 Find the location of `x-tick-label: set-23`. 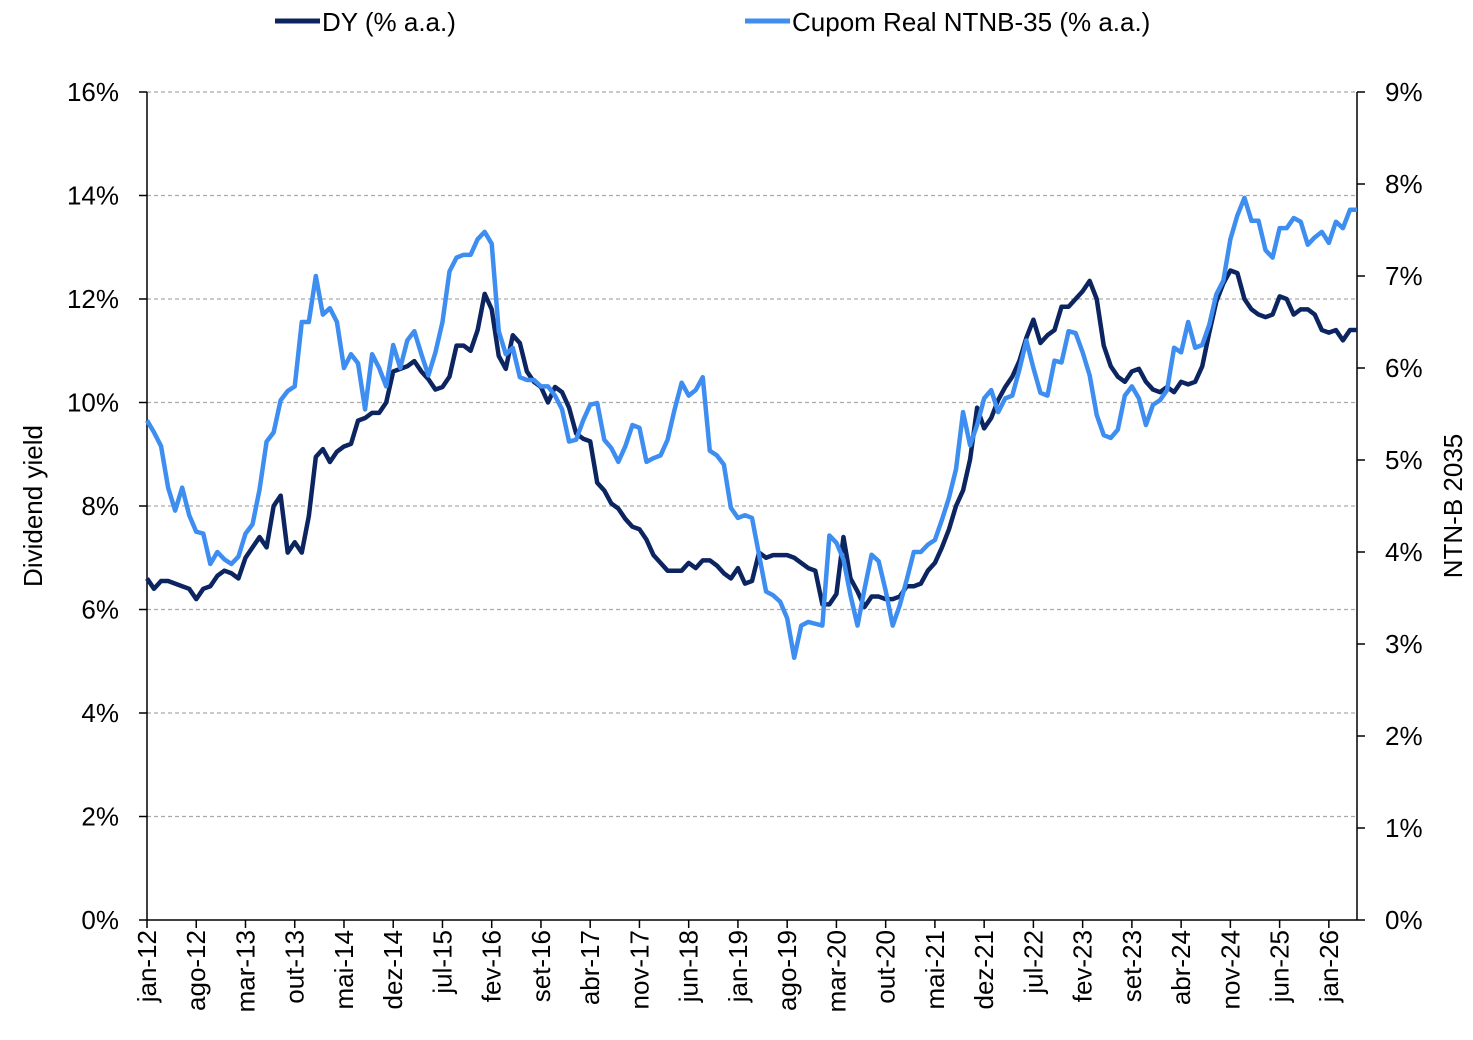

x-tick-label: set-23 is located at coordinates (1132, 966).